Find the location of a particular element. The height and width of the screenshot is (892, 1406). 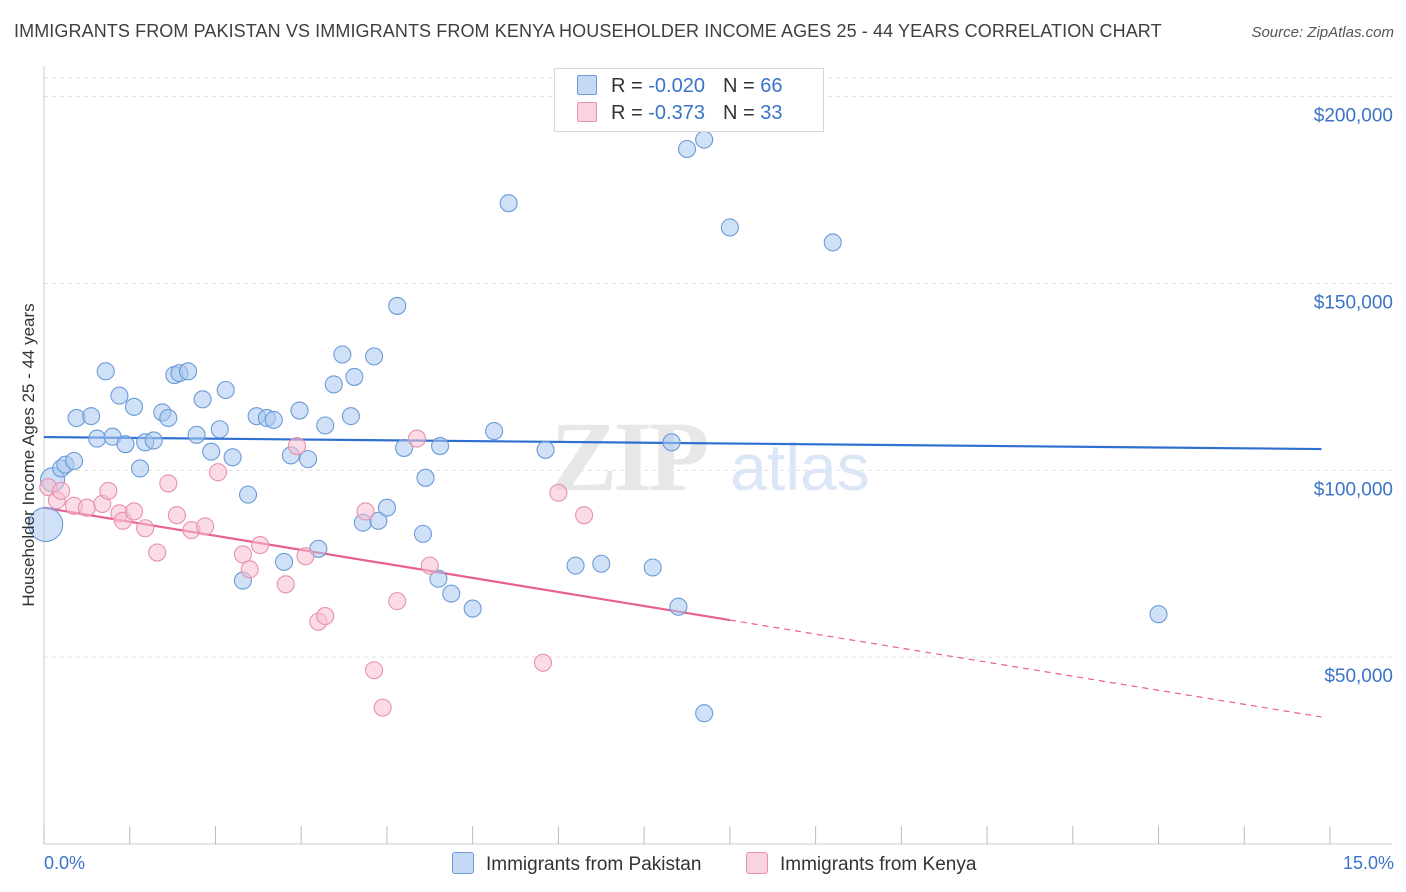

source-credit: Source: ZipAtlas.com is located at coordinates (1322, 32).